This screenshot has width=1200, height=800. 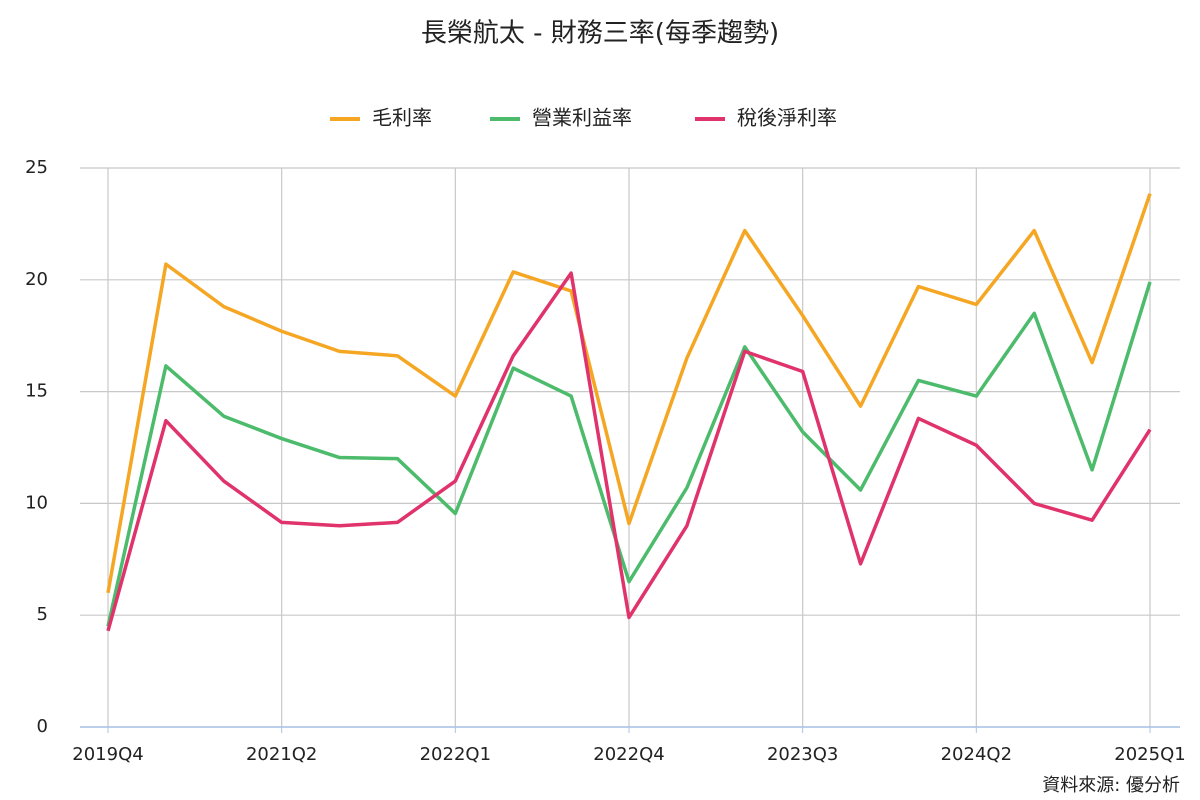 What do you see at coordinates (628, 754) in the screenshot?
I see `x-tick-label: 2022Q4` at bounding box center [628, 754].